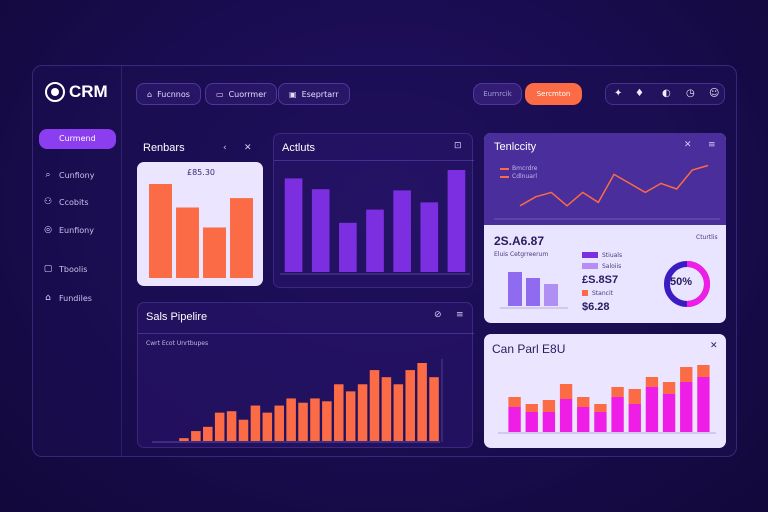 This screenshot has height=512, width=768. I want to click on legend2-item-2: Saloiis, so click(612, 266).